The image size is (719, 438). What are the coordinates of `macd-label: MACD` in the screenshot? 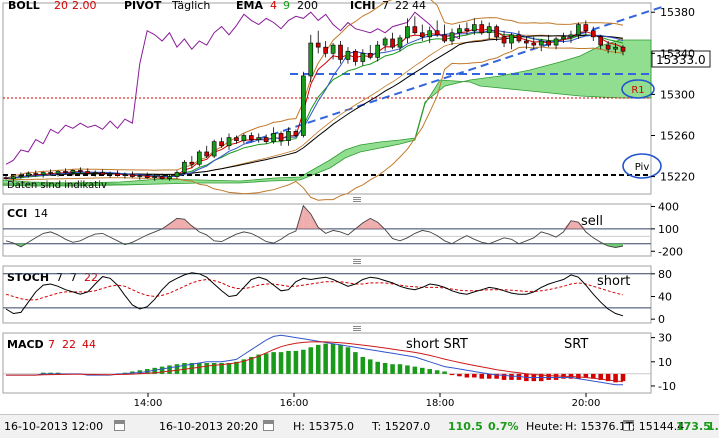 It's located at (25, 344).